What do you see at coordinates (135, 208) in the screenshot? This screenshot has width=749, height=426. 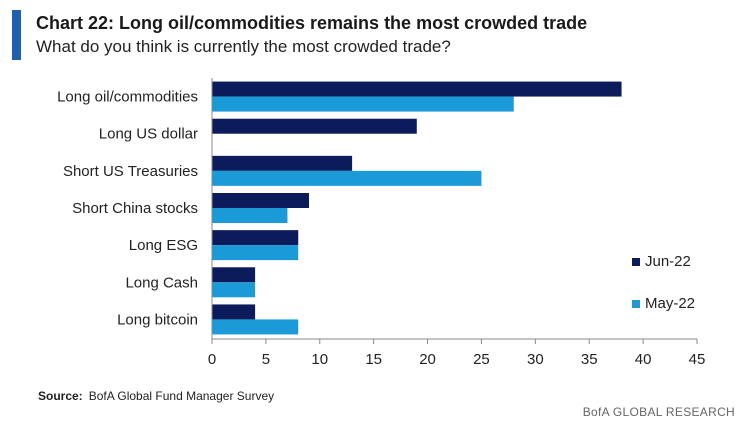 I see `category-label: Short China stocks` at bounding box center [135, 208].